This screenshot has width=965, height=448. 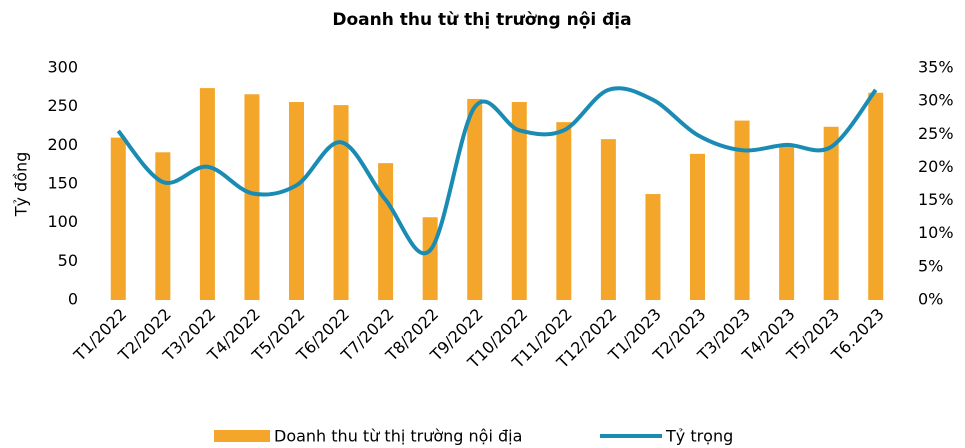 What do you see at coordinates (68, 260) in the screenshot?
I see `y-tick-label: 50` at bounding box center [68, 260].